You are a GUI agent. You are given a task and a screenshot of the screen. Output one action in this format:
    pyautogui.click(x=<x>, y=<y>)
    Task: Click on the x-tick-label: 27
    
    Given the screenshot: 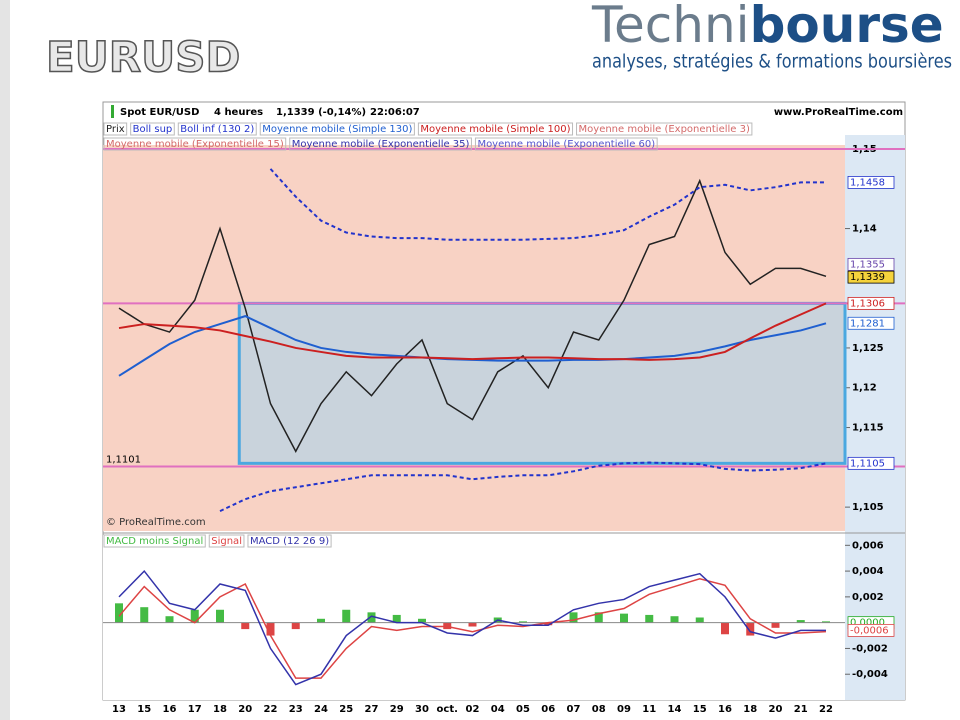 What is the action you would take?
    pyautogui.click(x=372, y=709)
    